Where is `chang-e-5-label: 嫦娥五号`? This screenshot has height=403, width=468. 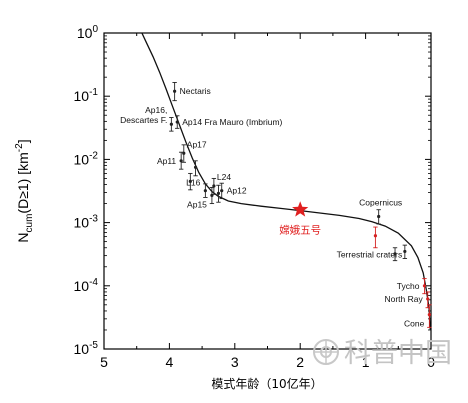
chang-e-5-label: 嫦娥五号 is located at coordinates (300, 230).